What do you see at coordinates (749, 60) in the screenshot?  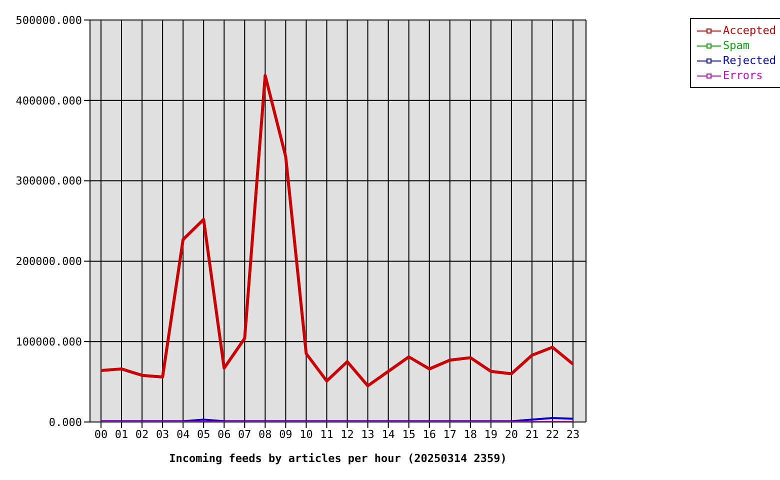 I see `legend-label: Rejected` at bounding box center [749, 60].